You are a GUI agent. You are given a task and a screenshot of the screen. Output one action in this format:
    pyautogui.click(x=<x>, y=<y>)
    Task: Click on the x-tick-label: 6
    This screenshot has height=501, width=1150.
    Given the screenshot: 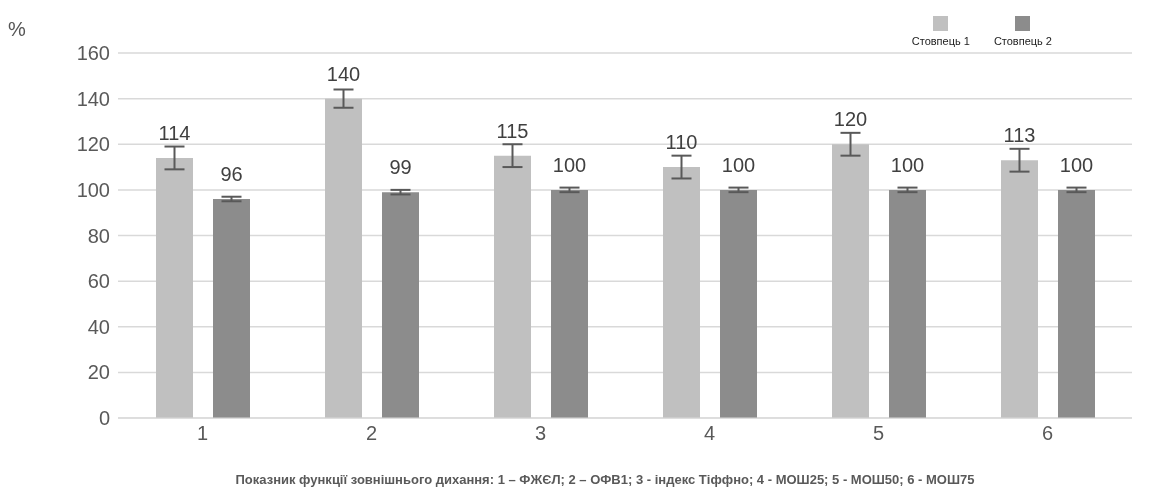 What is the action you would take?
    pyautogui.click(x=1047, y=433)
    